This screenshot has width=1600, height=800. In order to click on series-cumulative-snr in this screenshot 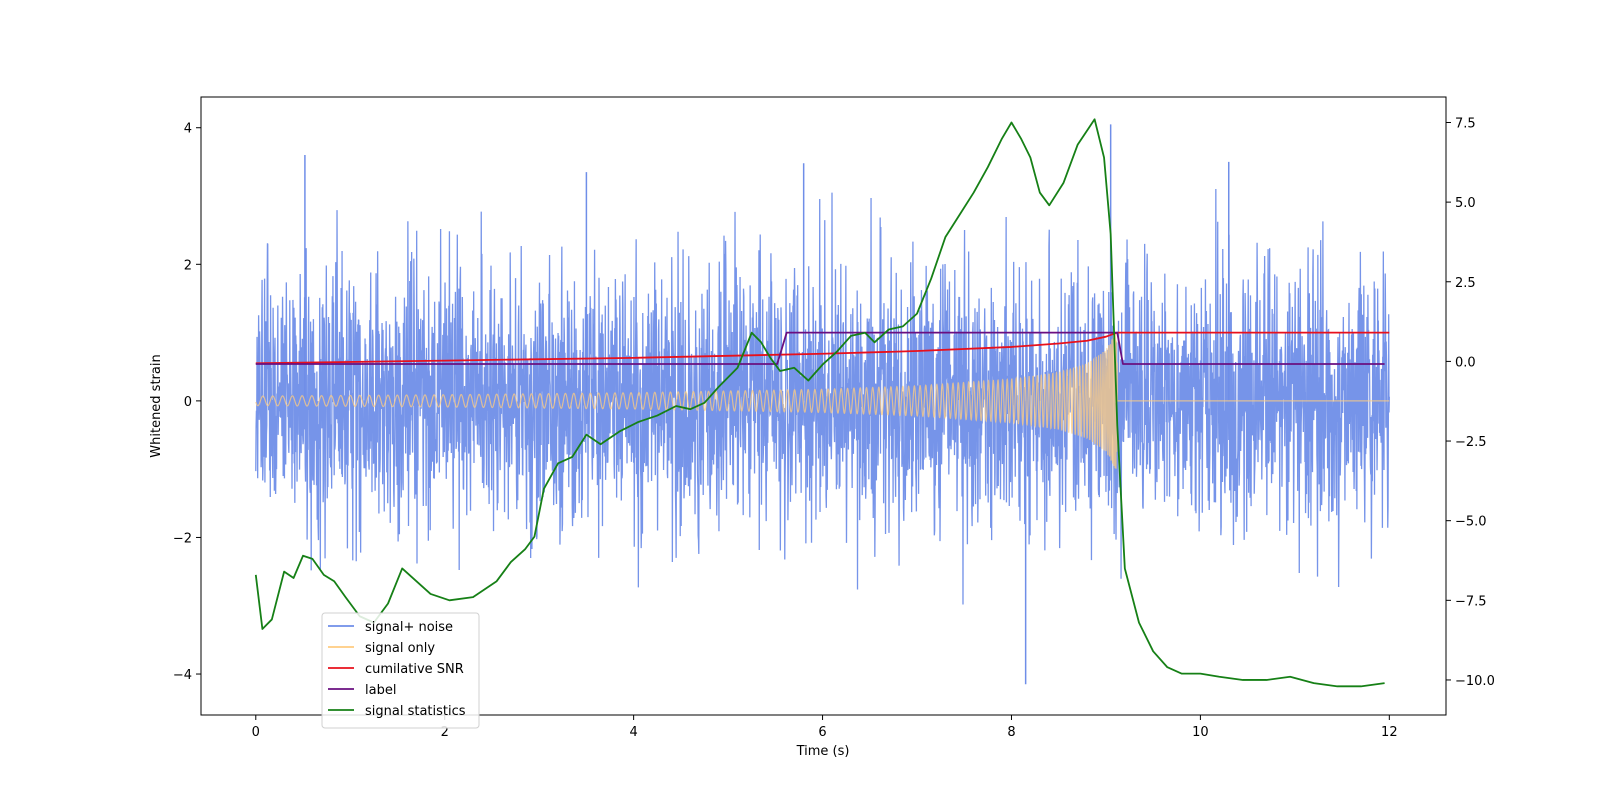, I will do `click(822, 348)`.